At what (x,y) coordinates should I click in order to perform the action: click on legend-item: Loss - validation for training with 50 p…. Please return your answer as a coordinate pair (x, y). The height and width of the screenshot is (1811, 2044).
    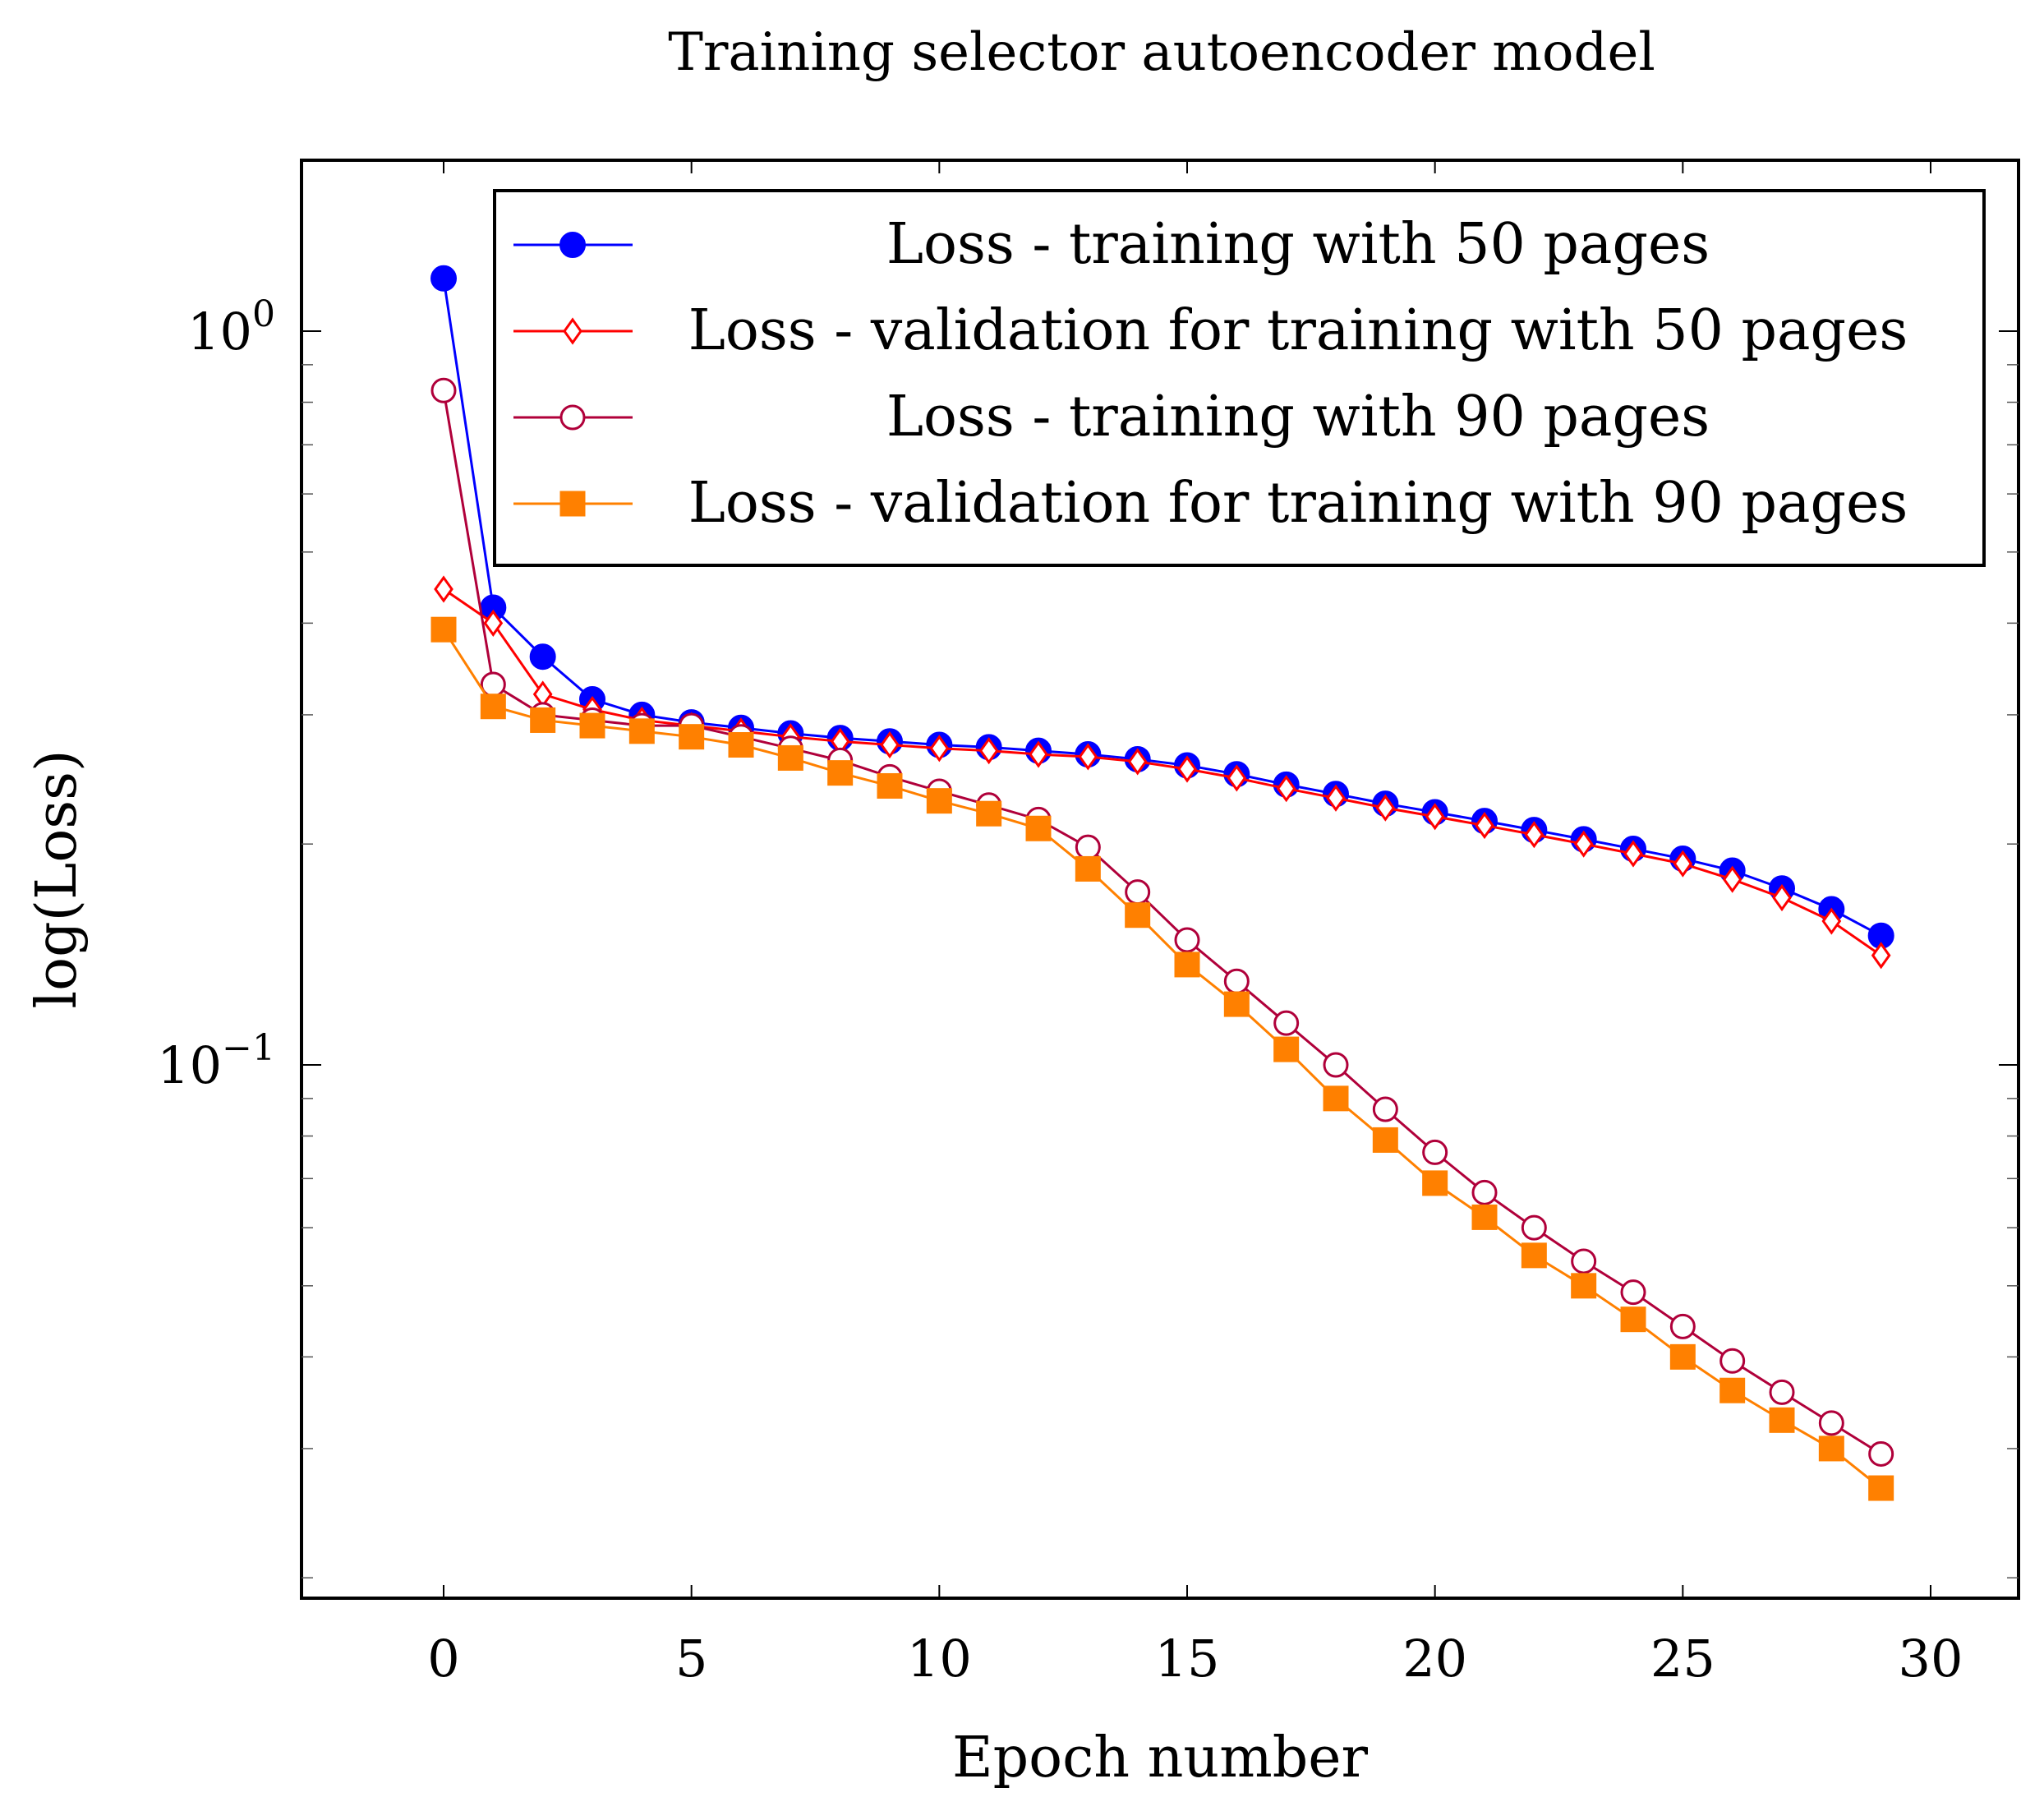
    Looking at the image, I should click on (1210, 330).